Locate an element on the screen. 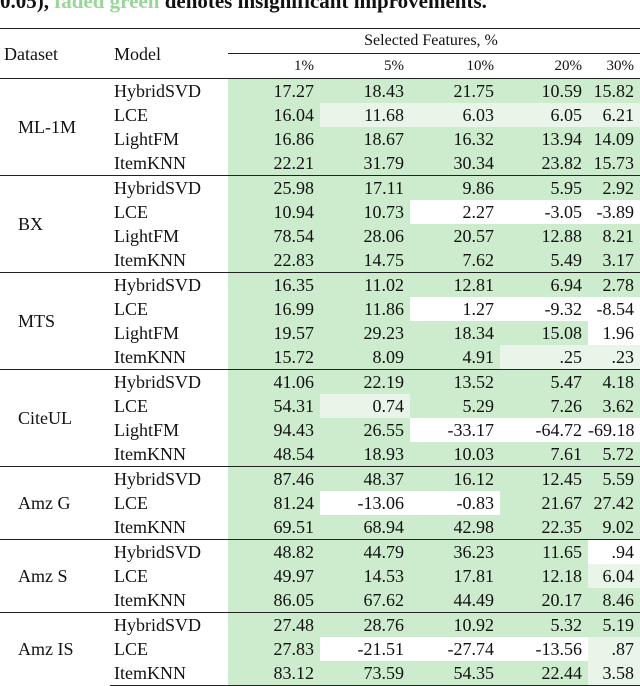 This screenshot has width=640, height=686. value-cell: 2.92 is located at coordinates (614, 187).